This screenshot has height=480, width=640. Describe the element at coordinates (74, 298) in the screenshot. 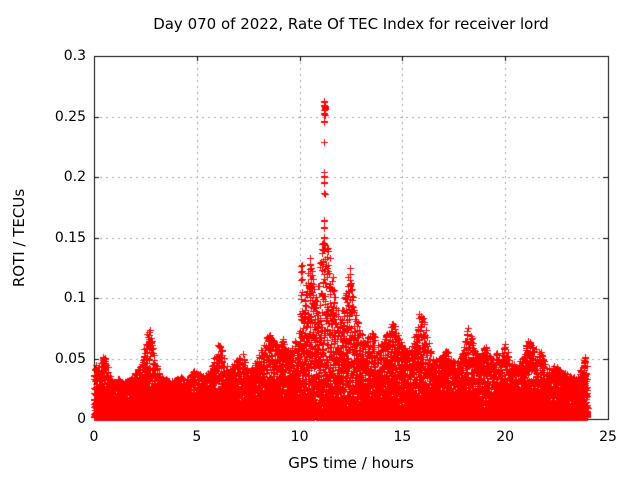

I see `y-tick-label: 0.1` at that location.